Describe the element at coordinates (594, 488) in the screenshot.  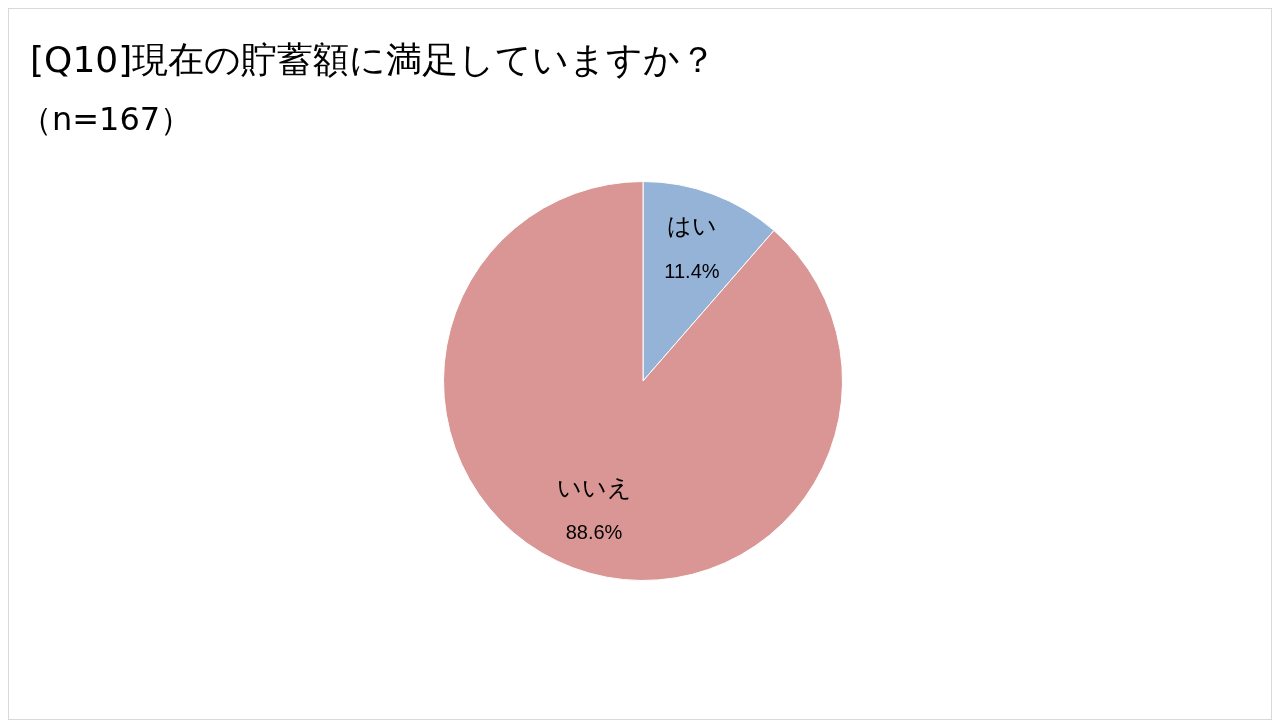
I see `slice-label: いいえ` at that location.